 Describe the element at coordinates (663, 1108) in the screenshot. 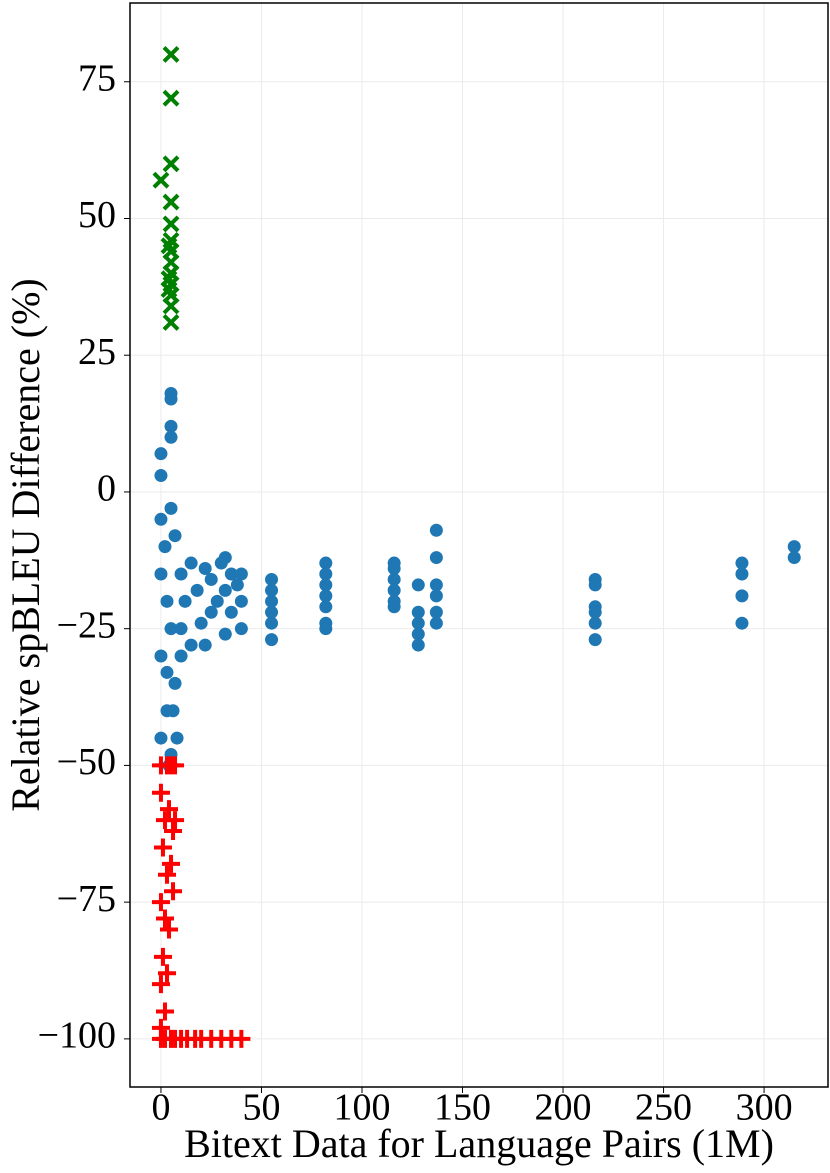

I see `x-tick-label: 250` at that location.